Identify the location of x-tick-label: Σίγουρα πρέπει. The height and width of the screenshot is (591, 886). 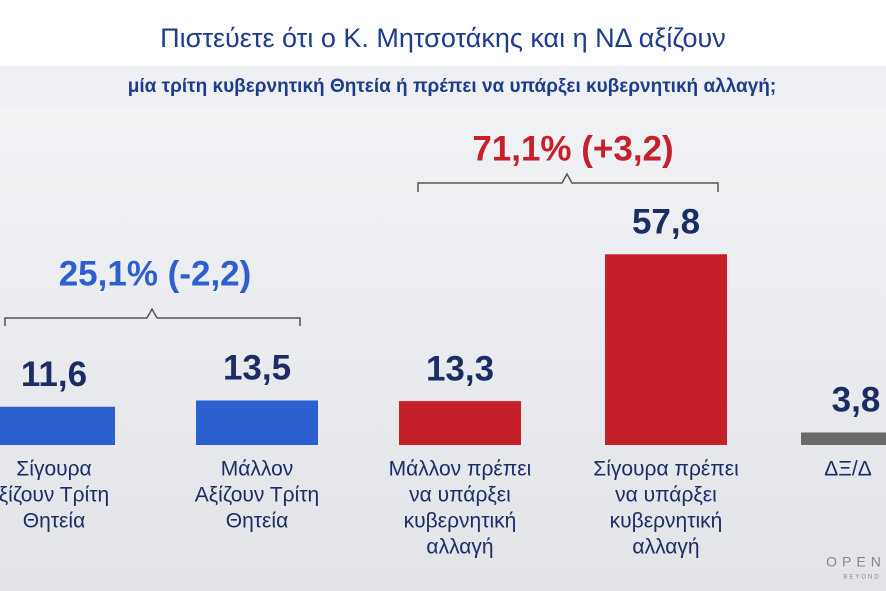
(666, 469).